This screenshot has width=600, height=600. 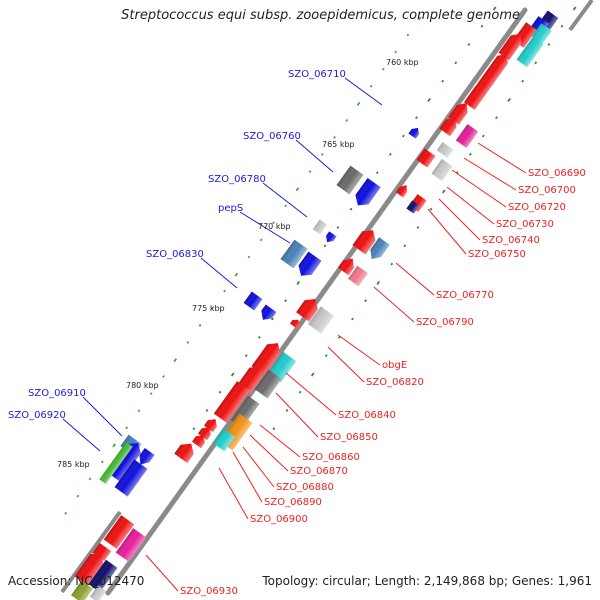 I want to click on gene-label: SZO_06790, so click(x=445, y=322).